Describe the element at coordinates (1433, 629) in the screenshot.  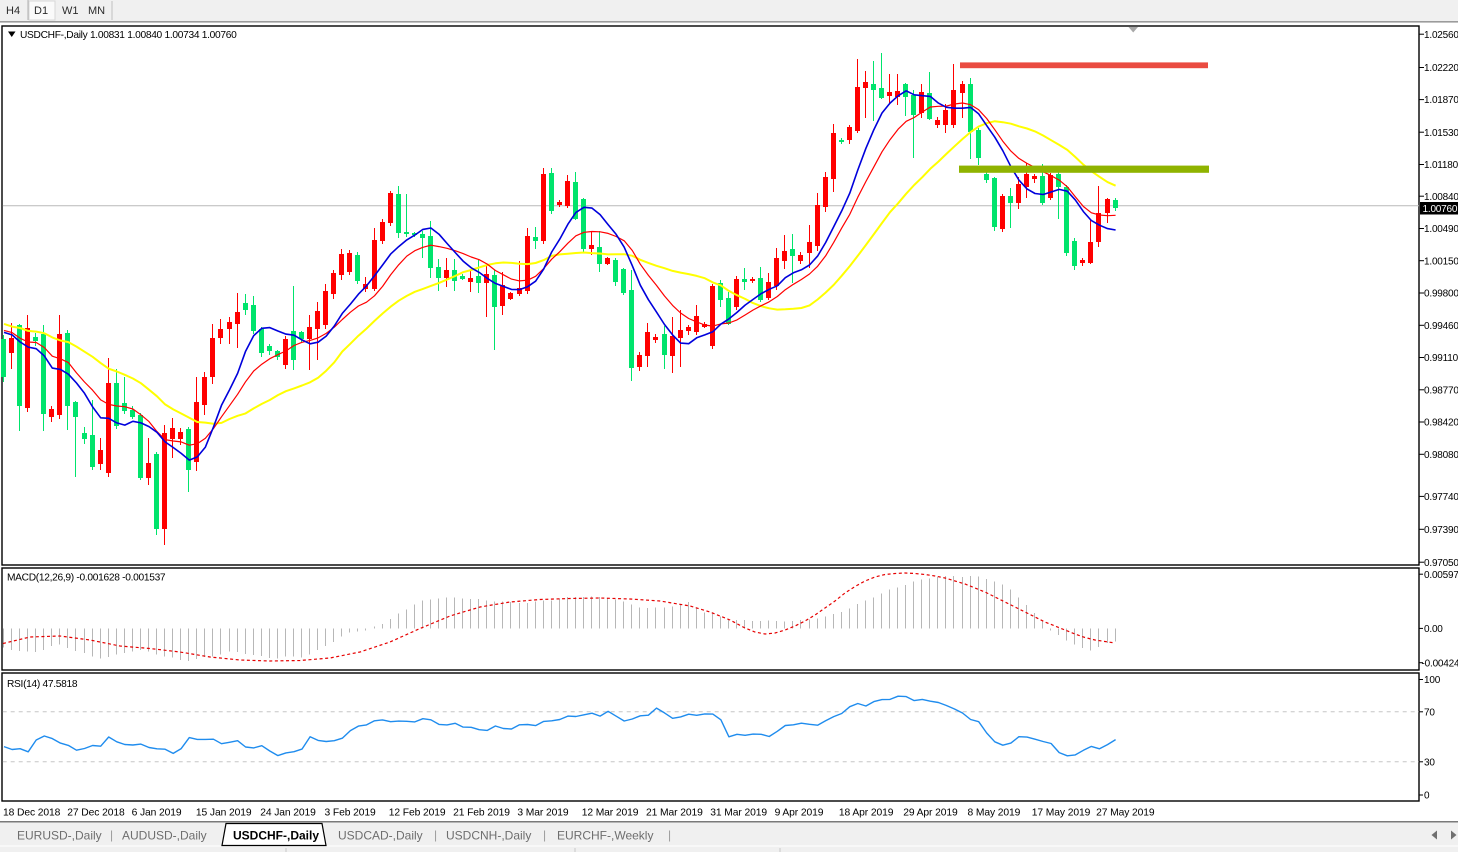
I see `svg-text: 0.00` at that location.